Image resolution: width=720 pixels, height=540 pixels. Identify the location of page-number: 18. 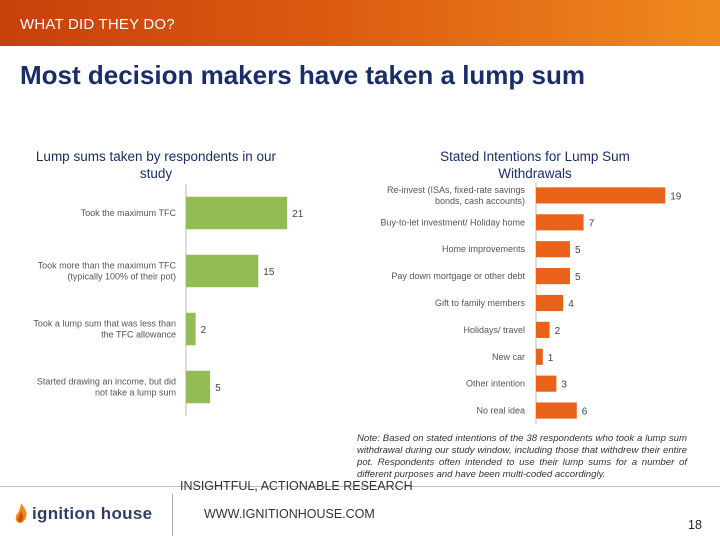
(695, 525).